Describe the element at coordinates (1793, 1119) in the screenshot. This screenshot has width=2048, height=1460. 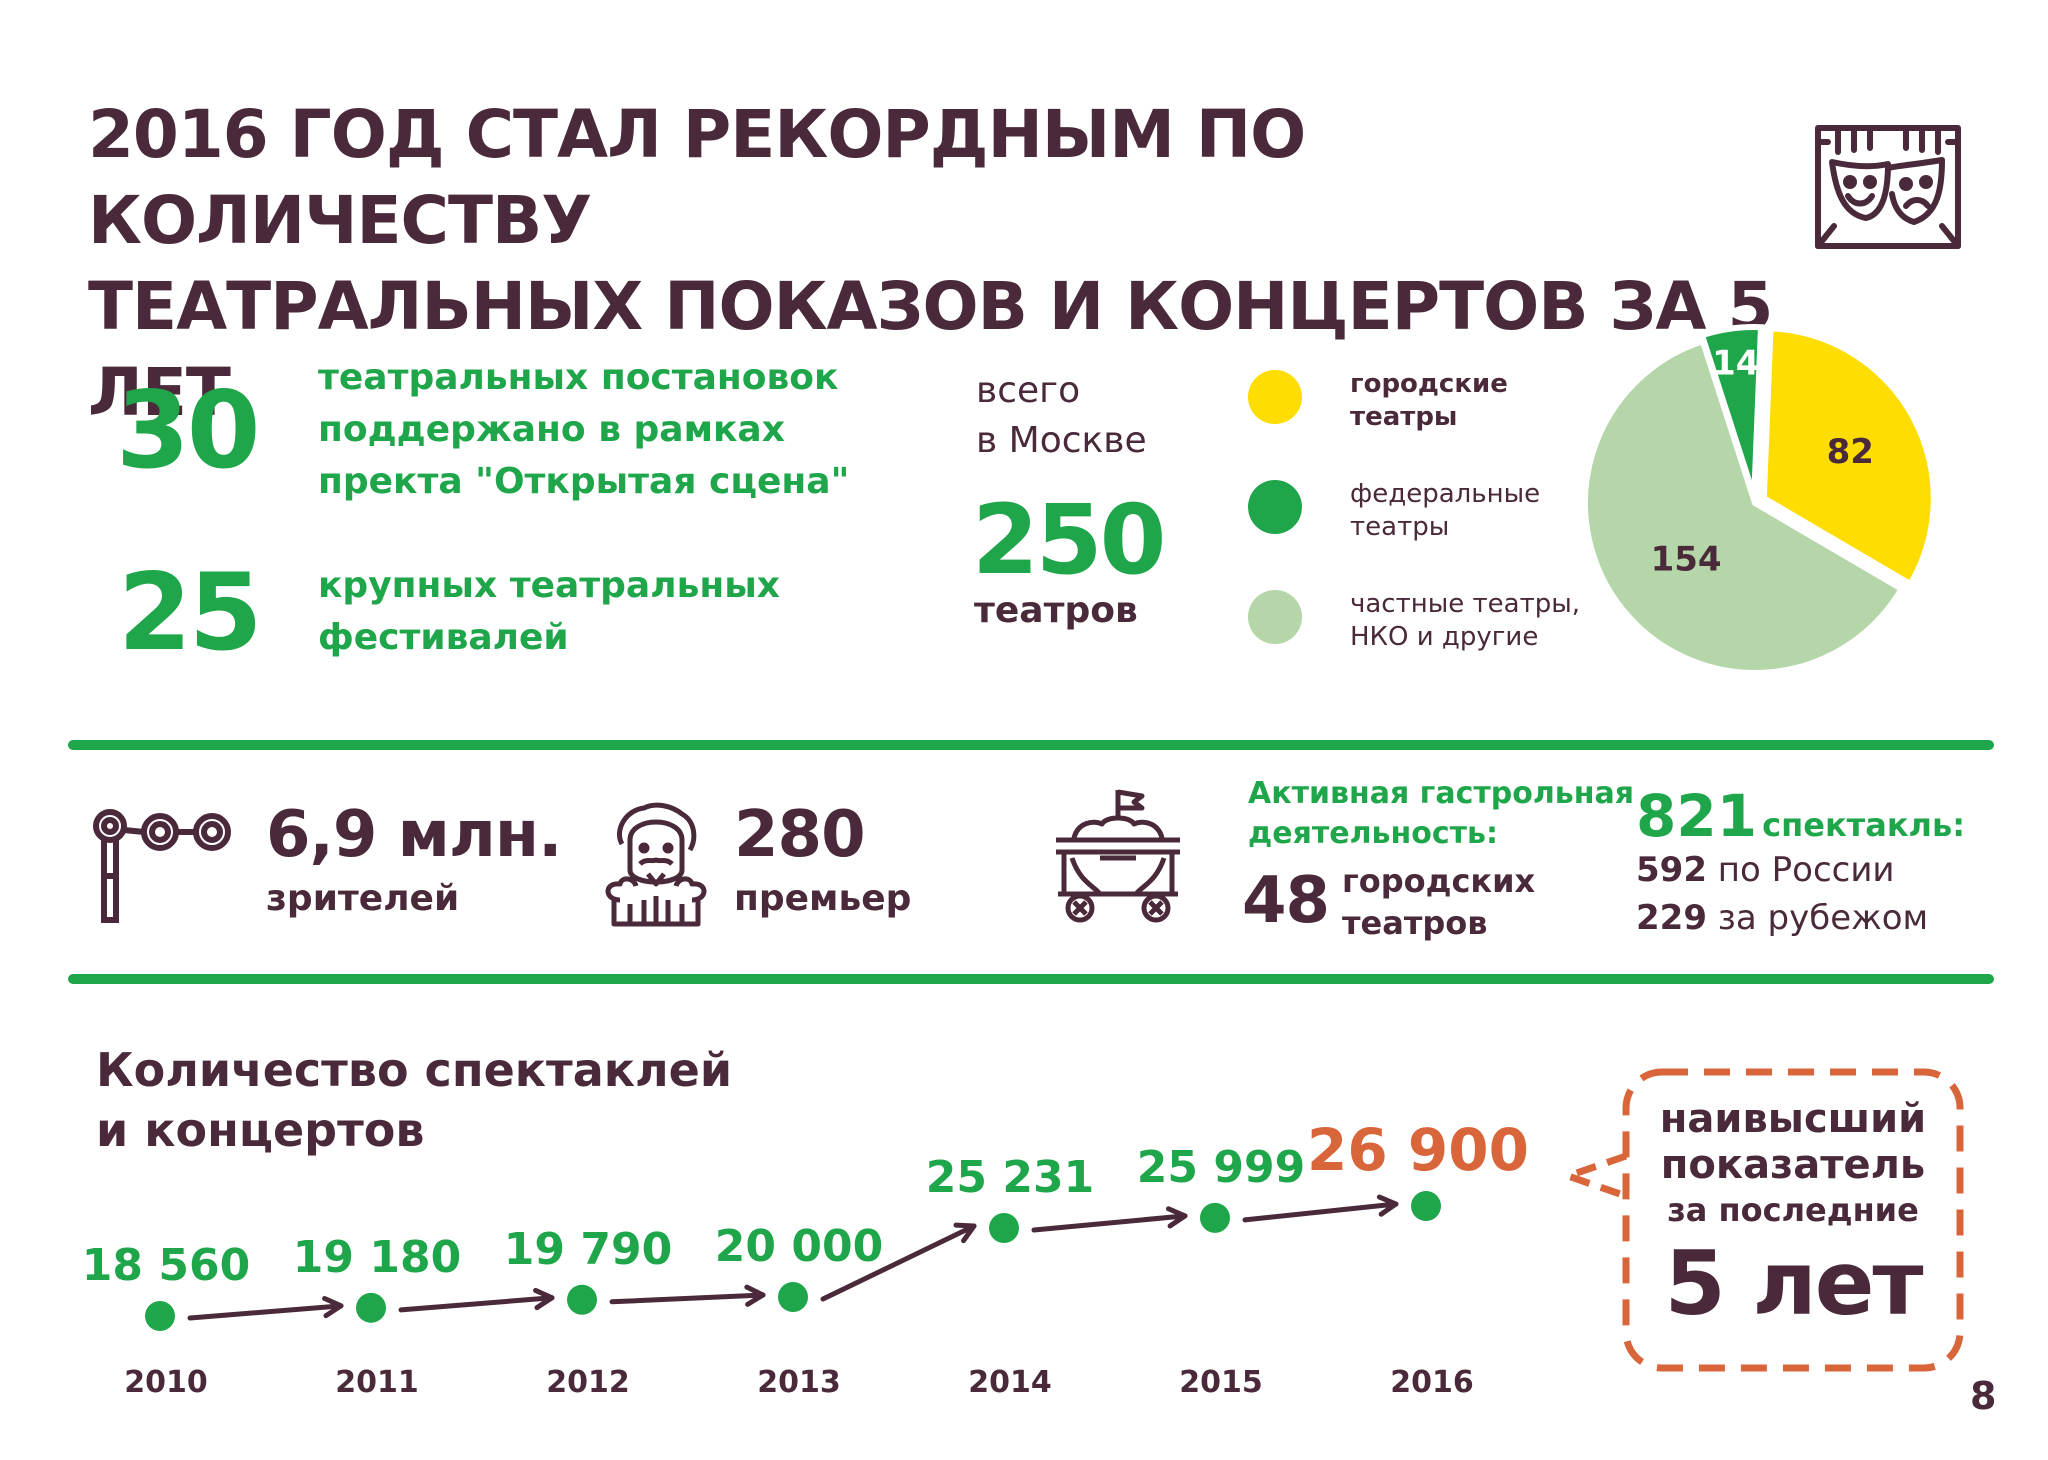
I see `callout-line-1: наивысший` at that location.